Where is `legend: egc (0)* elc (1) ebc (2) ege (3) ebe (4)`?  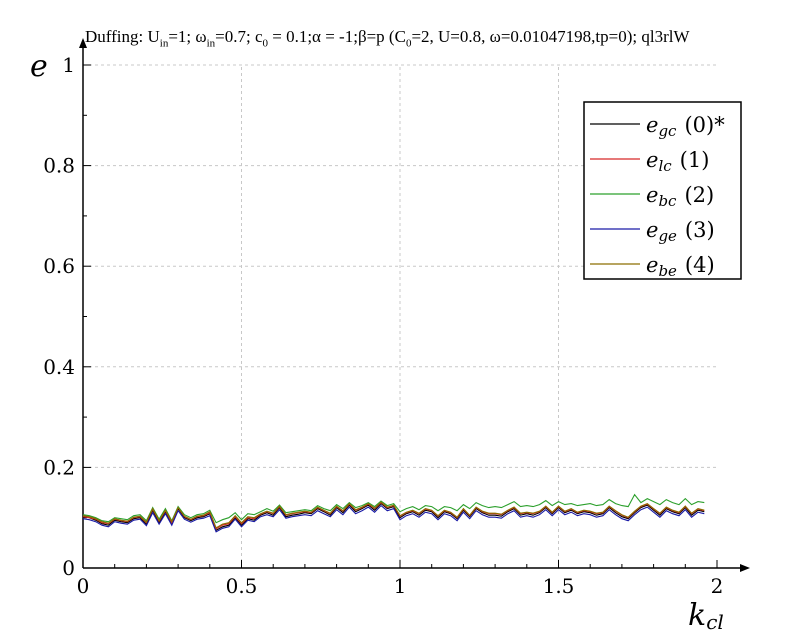 legend: egc (0)* elc (1) ebc (2) ege (3) ebe (4) is located at coordinates (662, 190).